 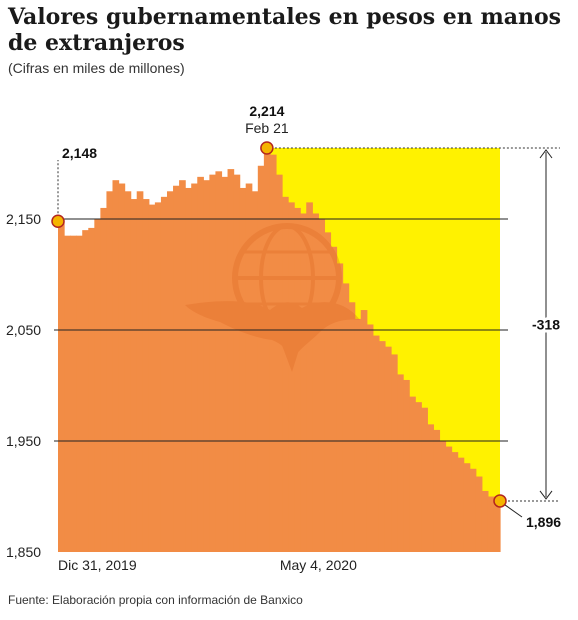 I want to click on y-tick-label: 1,950, so click(x=23, y=441).